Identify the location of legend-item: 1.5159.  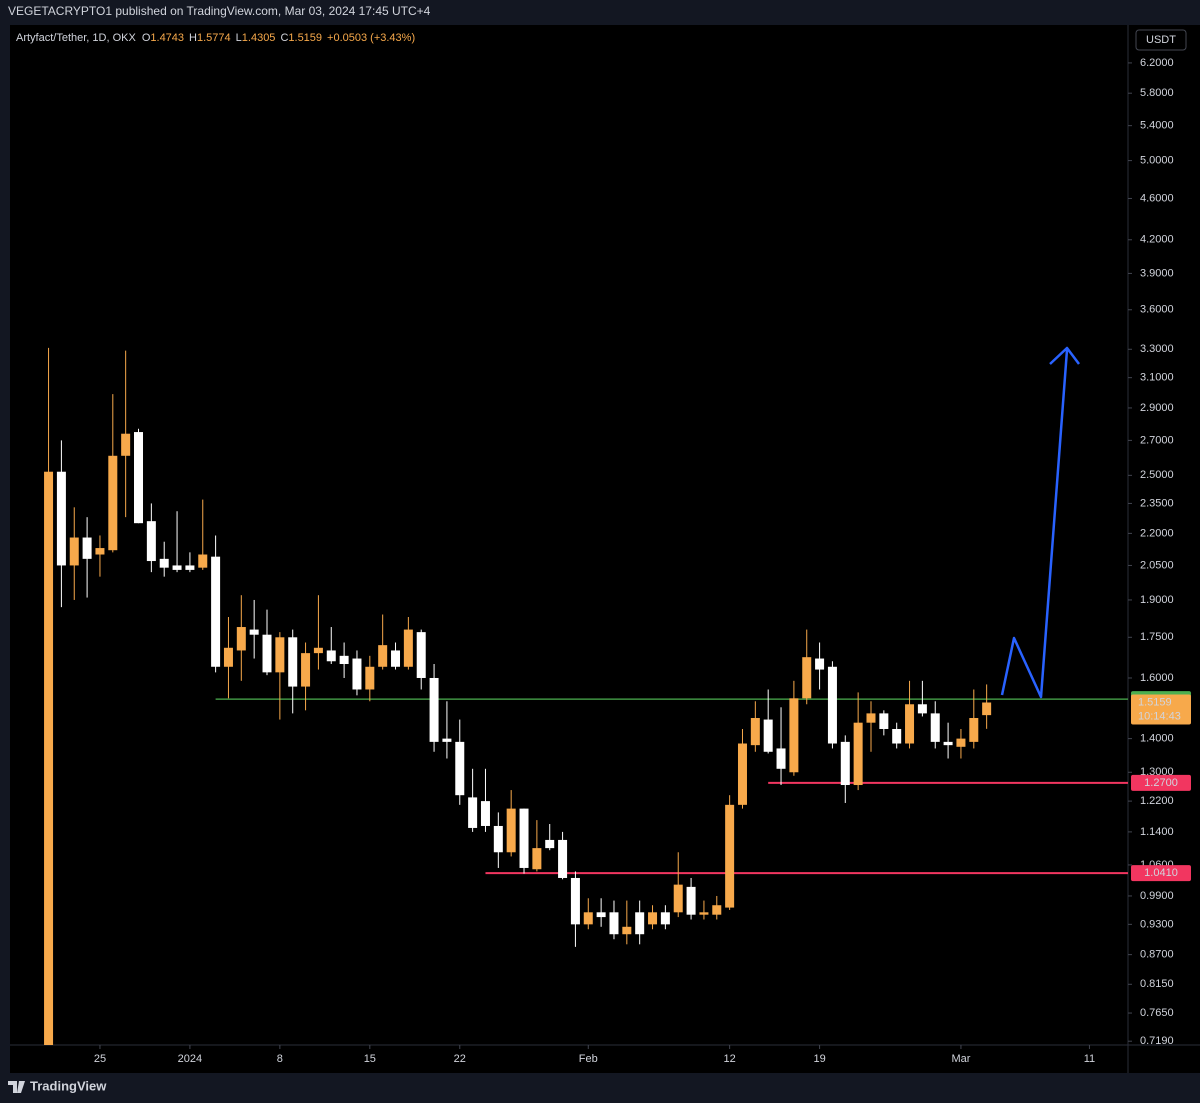
(305, 38).